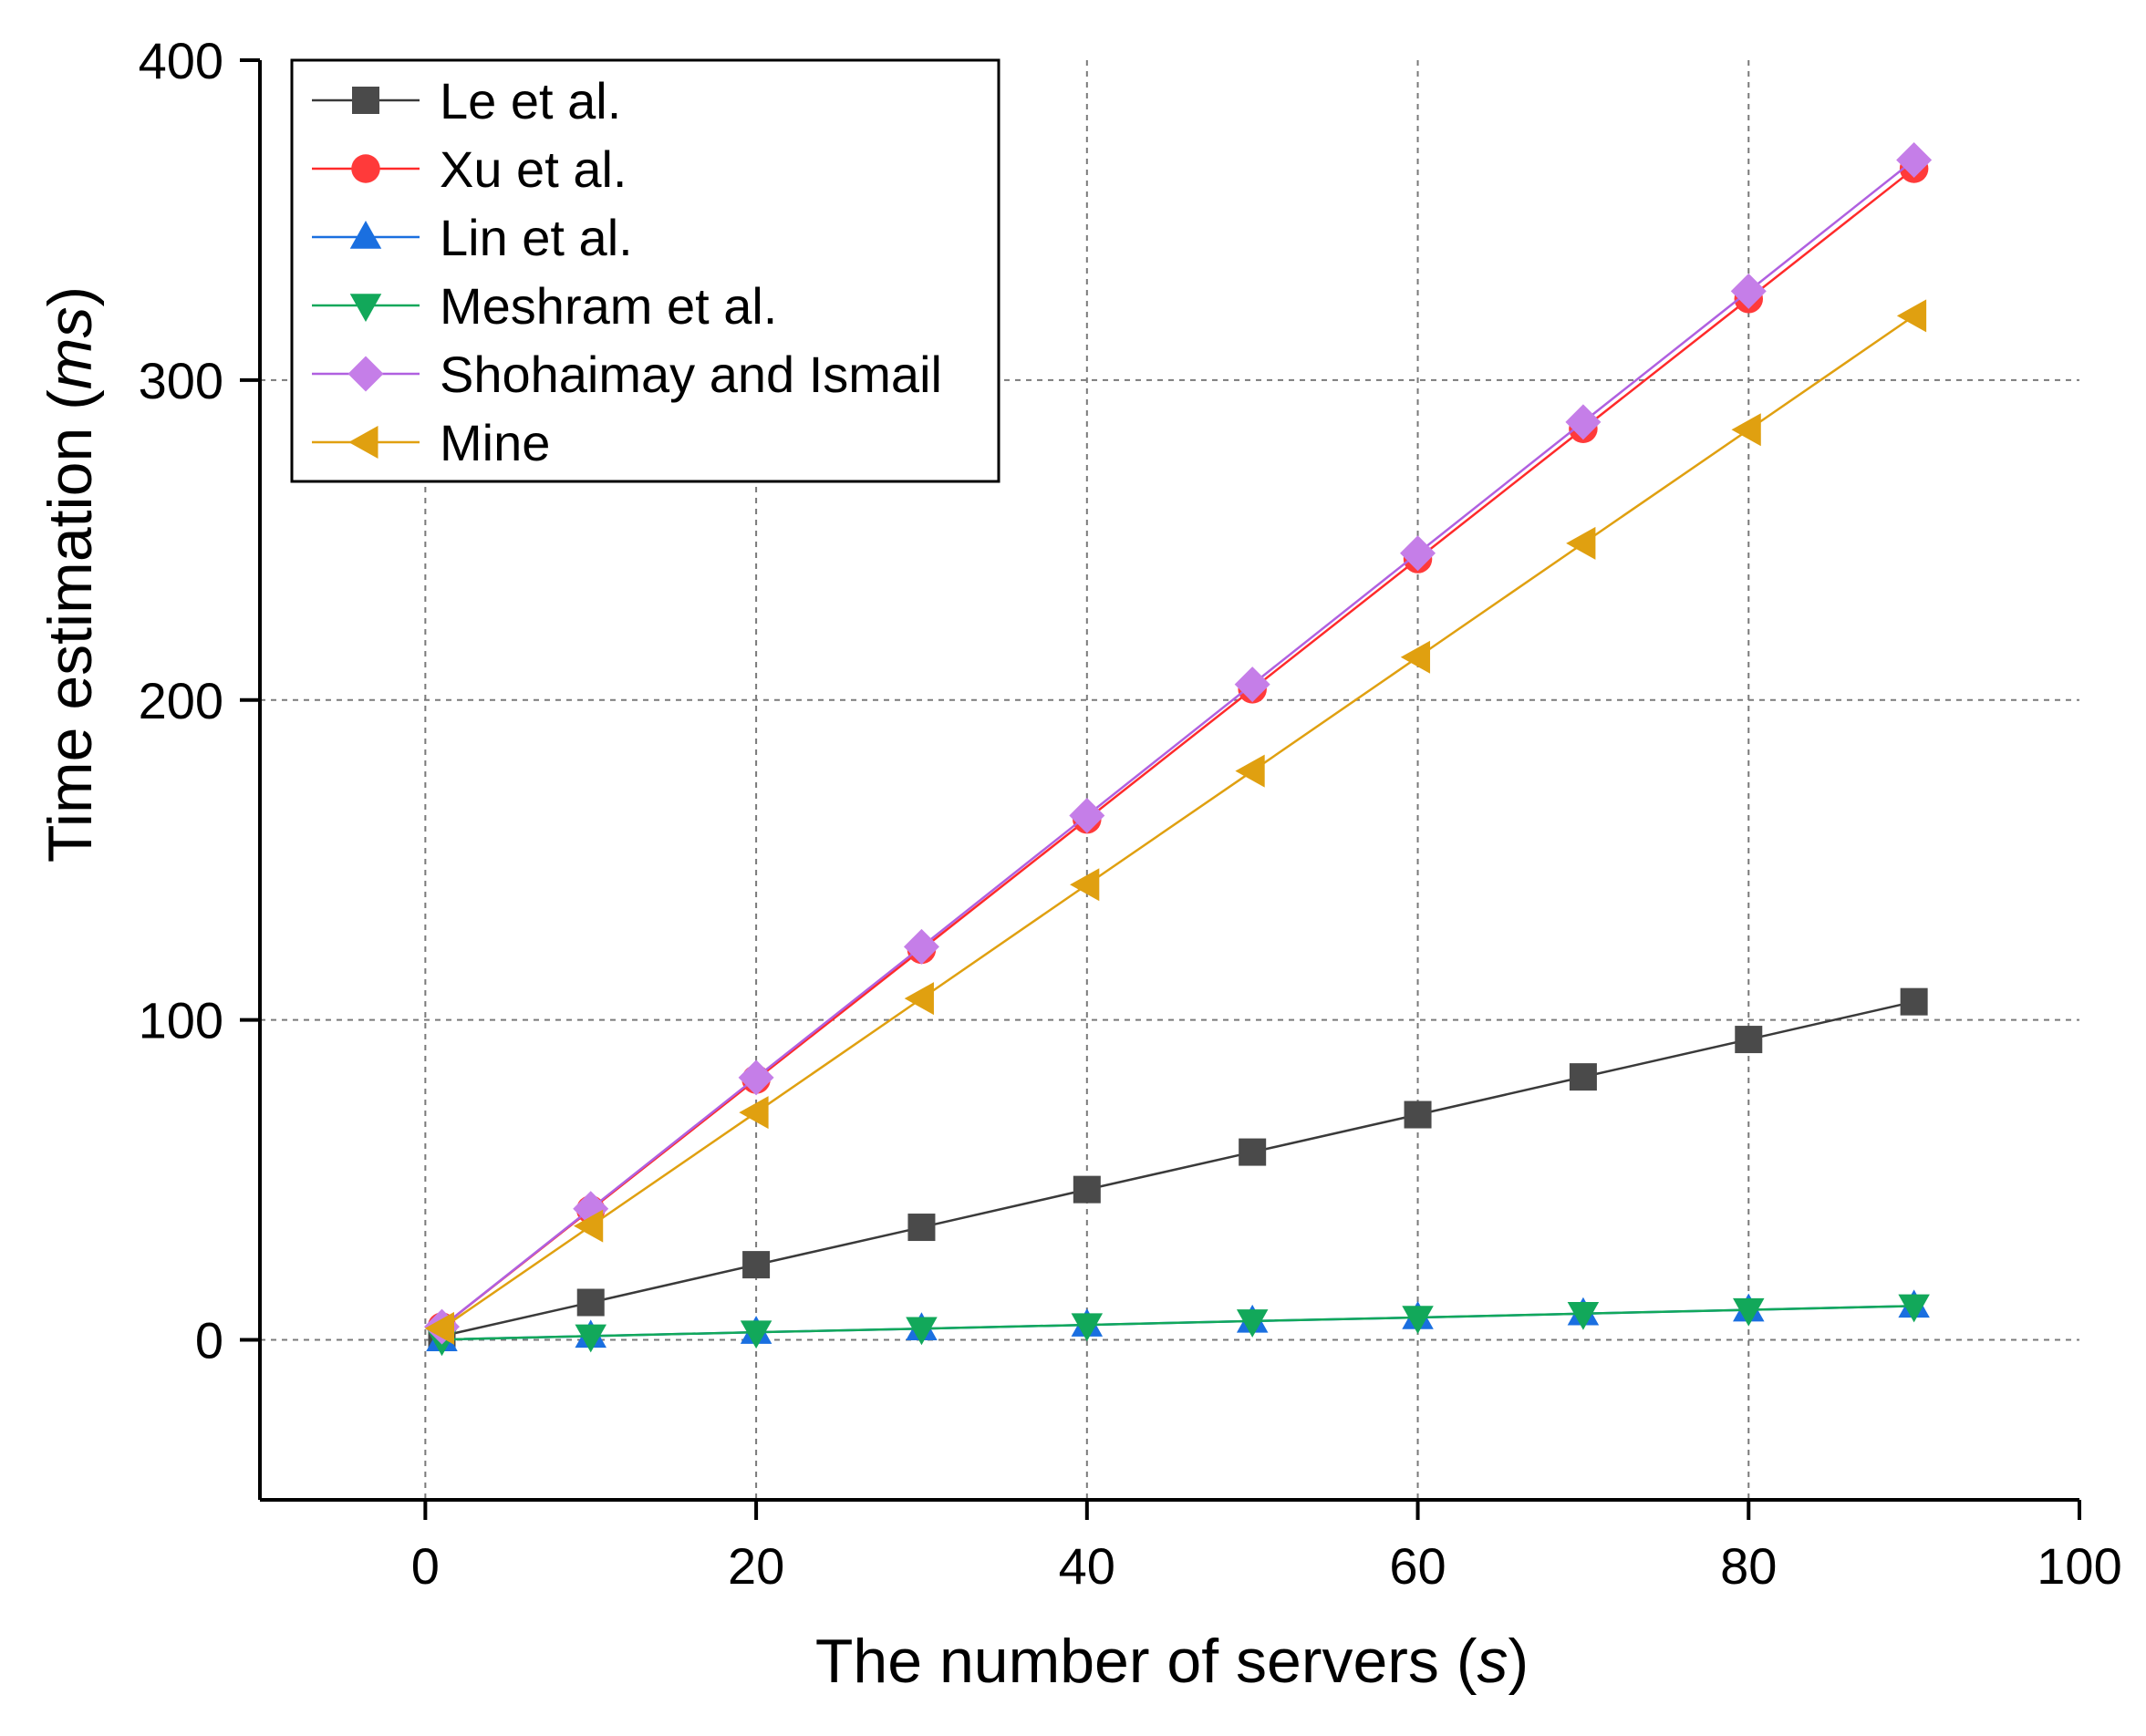 This screenshot has height=1736, width=2146. I want to click on legend-item: Lin et al., so click(473, 237).